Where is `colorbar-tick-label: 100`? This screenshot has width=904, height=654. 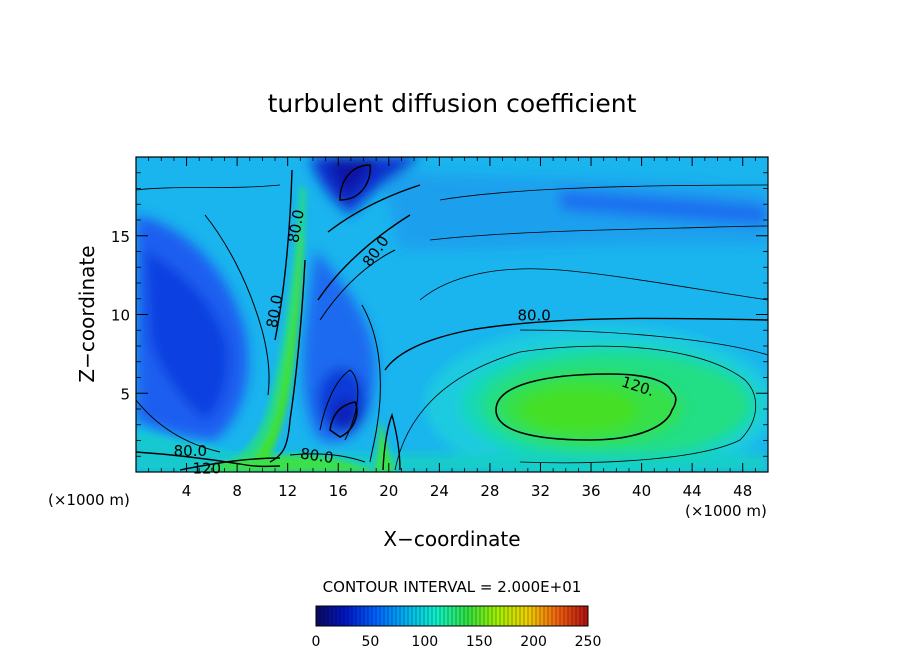
colorbar-tick-label: 100 is located at coordinates (424, 642).